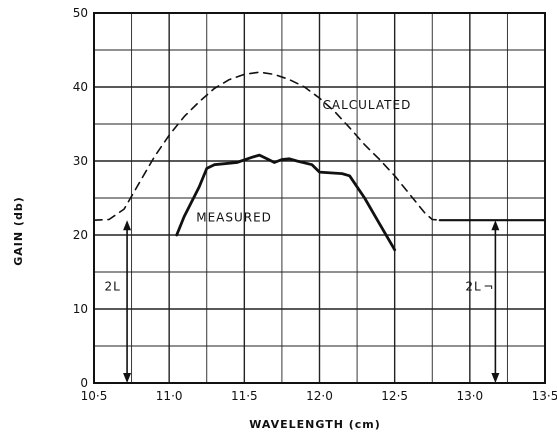 Image resolution: width=557 pixels, height=440 pixels. What do you see at coordinates (315, 424) in the screenshot?
I see `x-axis-label: WAVELENGTH (cm)` at bounding box center [315, 424].